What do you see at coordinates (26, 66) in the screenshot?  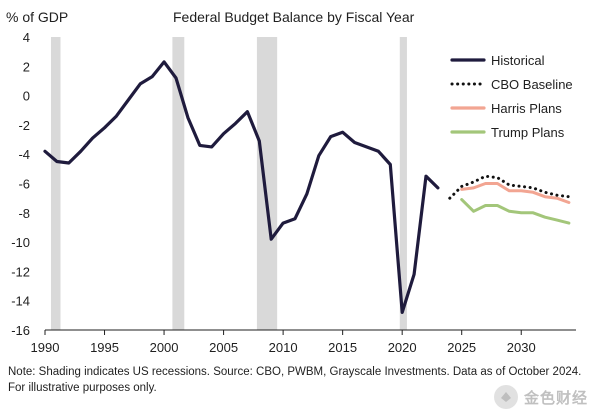 I see `y-tick-label: 2` at bounding box center [26, 66].